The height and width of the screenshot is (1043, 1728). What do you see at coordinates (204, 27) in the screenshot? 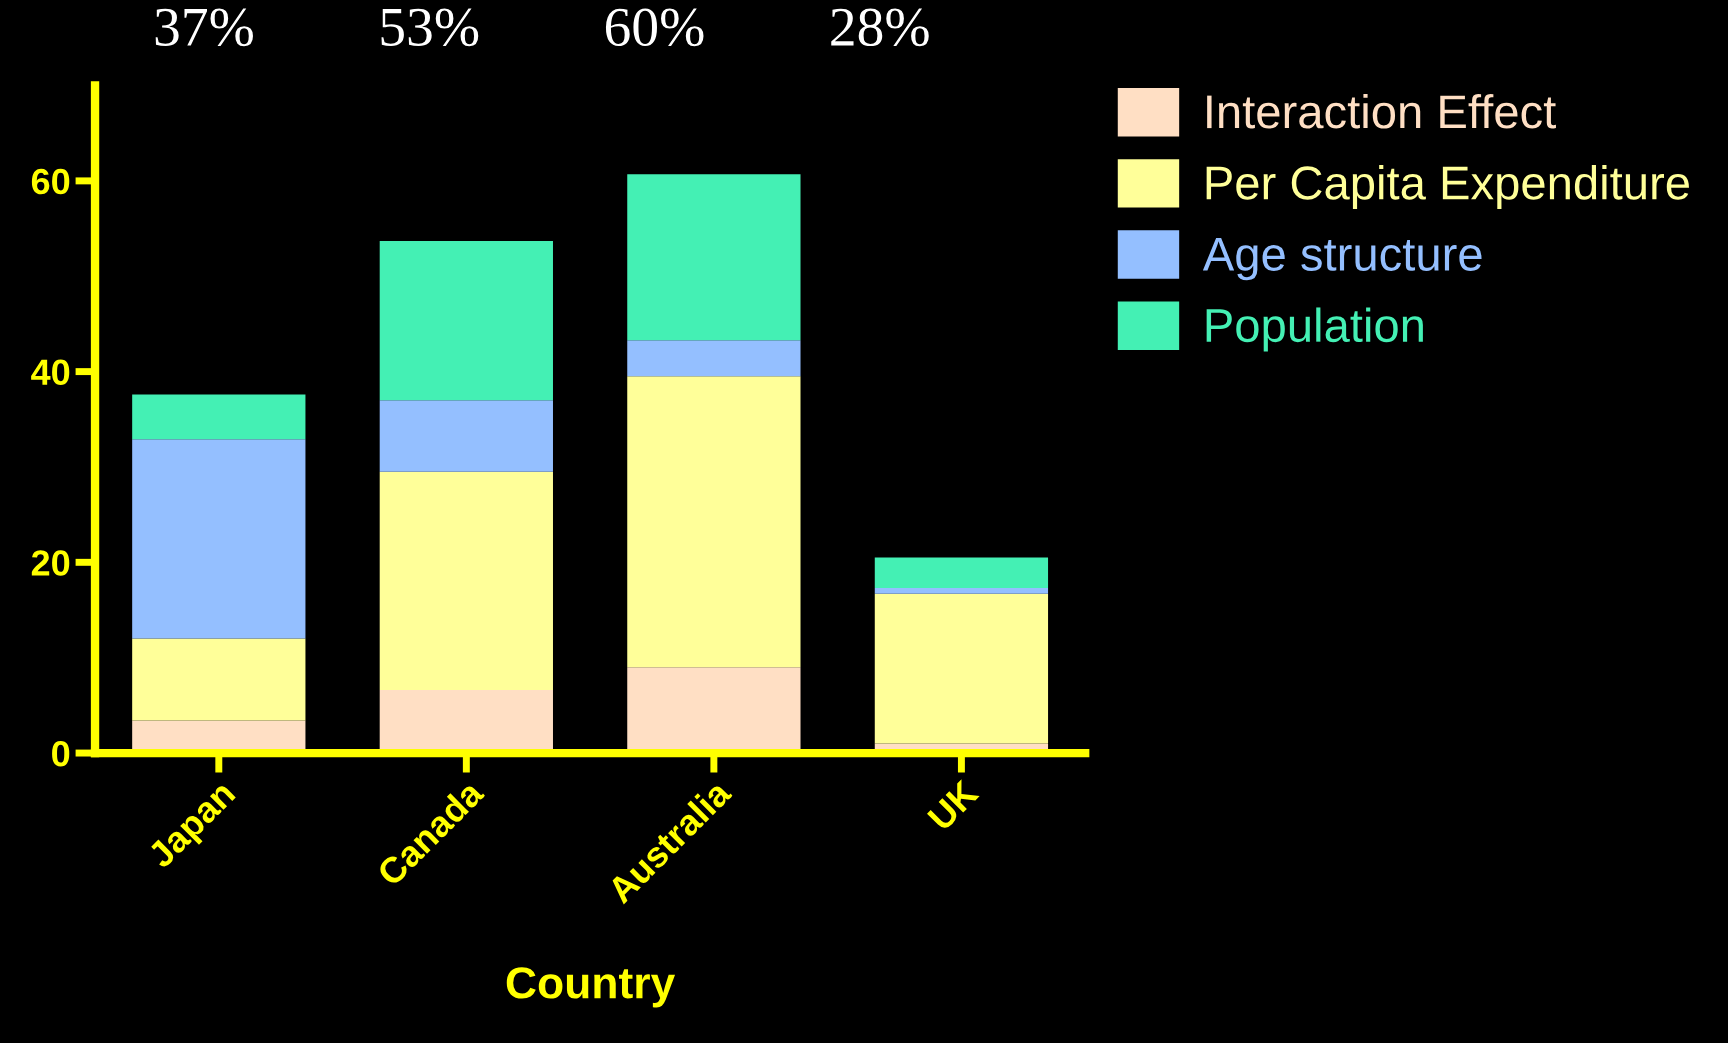
I see `text: 37%` at bounding box center [204, 27].